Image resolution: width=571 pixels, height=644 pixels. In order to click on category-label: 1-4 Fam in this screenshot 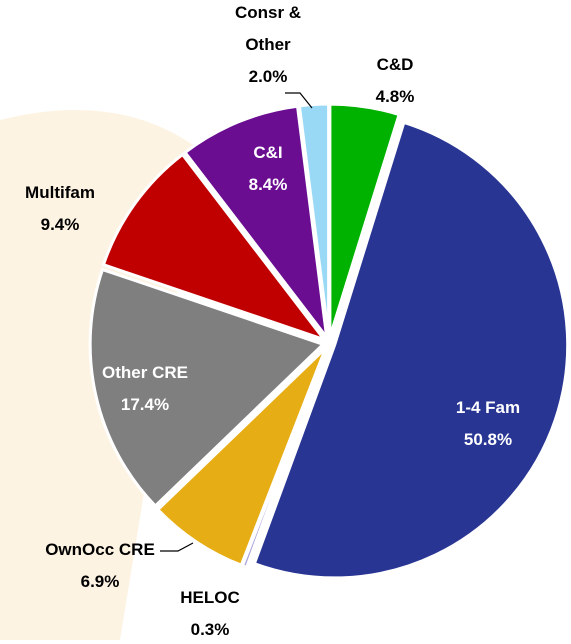, I will do `click(488, 407)`.